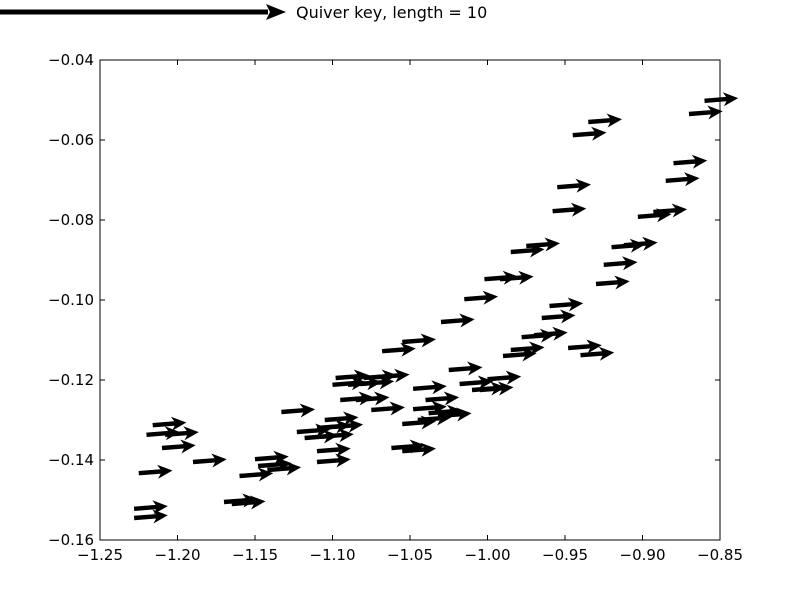 The image size is (800, 600). What do you see at coordinates (100, 555) in the screenshot?
I see `x-tick-label: −1.25` at bounding box center [100, 555].